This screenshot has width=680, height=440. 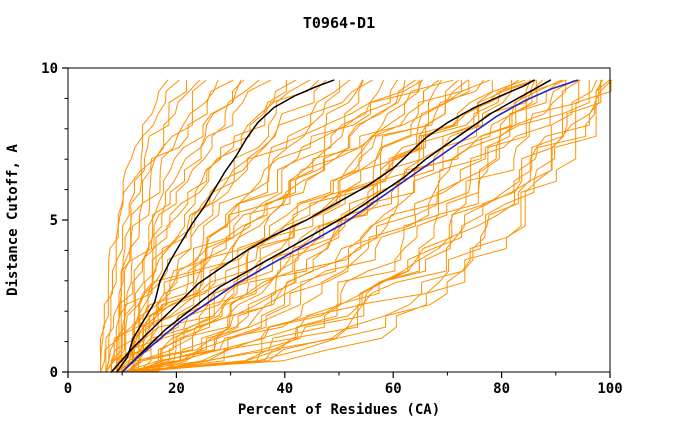 I want to click on x-tick-label: 40, so click(x=284, y=389).